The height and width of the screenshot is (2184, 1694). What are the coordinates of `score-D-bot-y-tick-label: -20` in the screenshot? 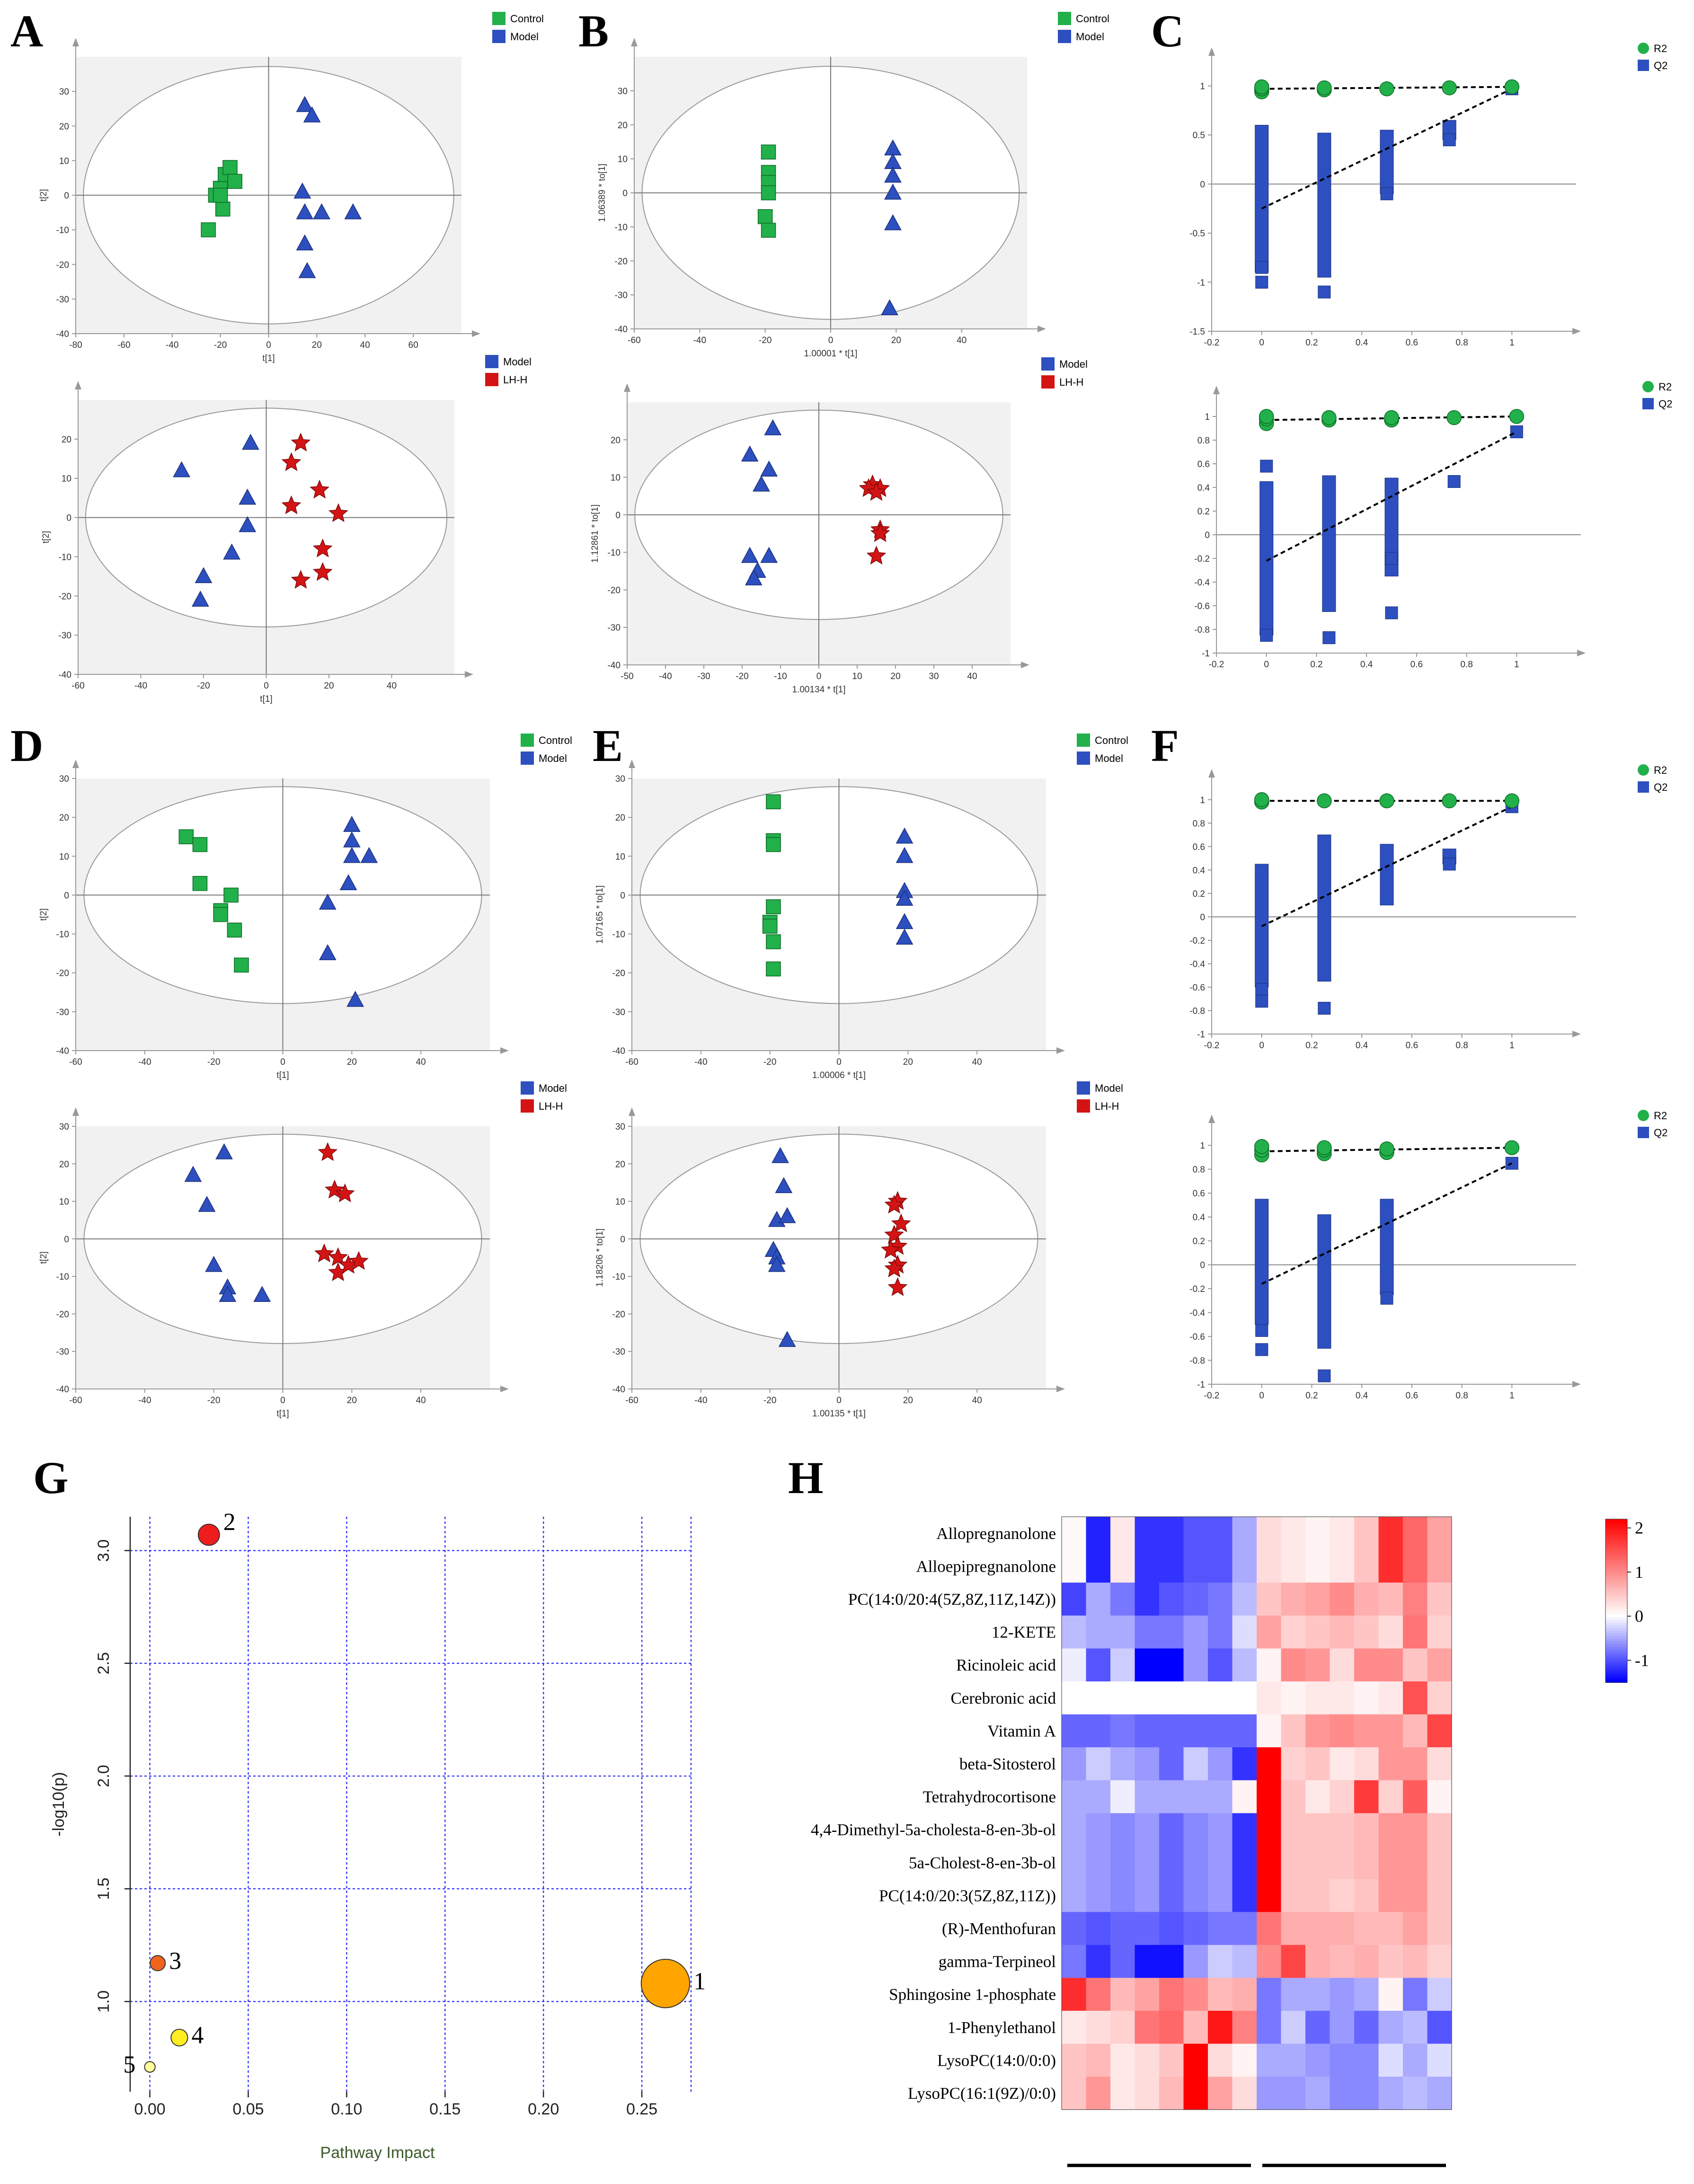 It's located at (62, 1314).